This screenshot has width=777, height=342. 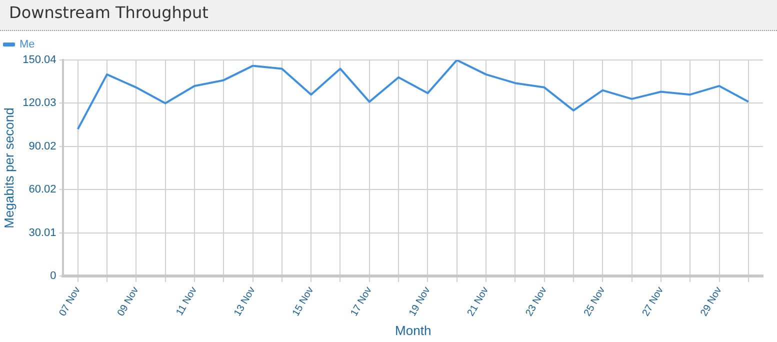 What do you see at coordinates (42, 232) in the screenshot?
I see `y-tick-label: 30.01` at bounding box center [42, 232].